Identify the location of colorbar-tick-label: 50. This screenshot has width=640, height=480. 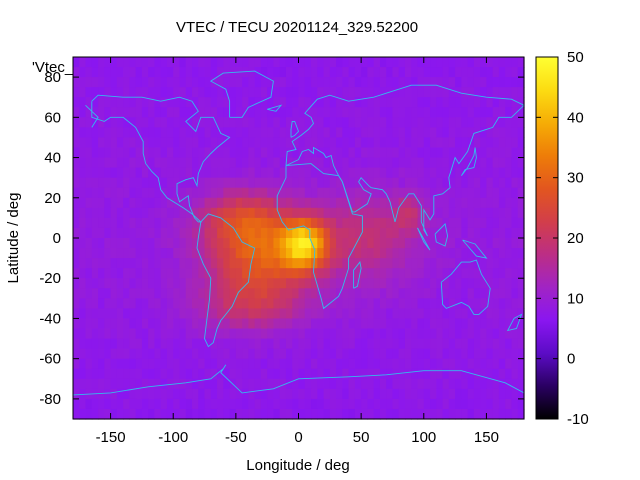
(575, 57).